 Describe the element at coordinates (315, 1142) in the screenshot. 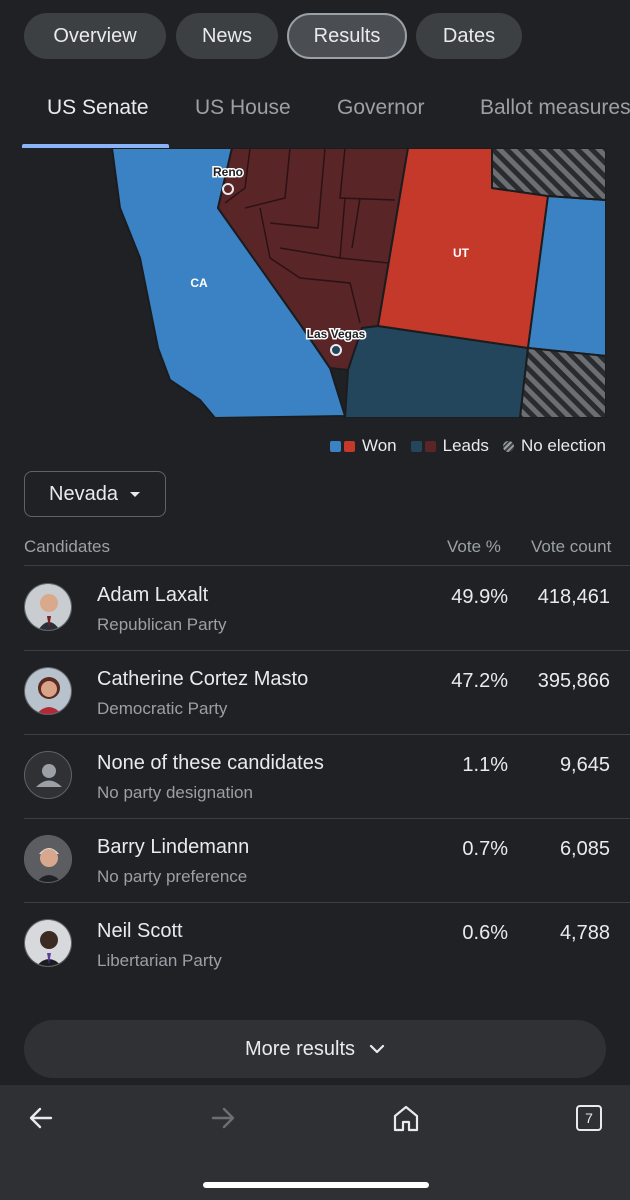

I see `browser-bottom-bar: 7` at that location.